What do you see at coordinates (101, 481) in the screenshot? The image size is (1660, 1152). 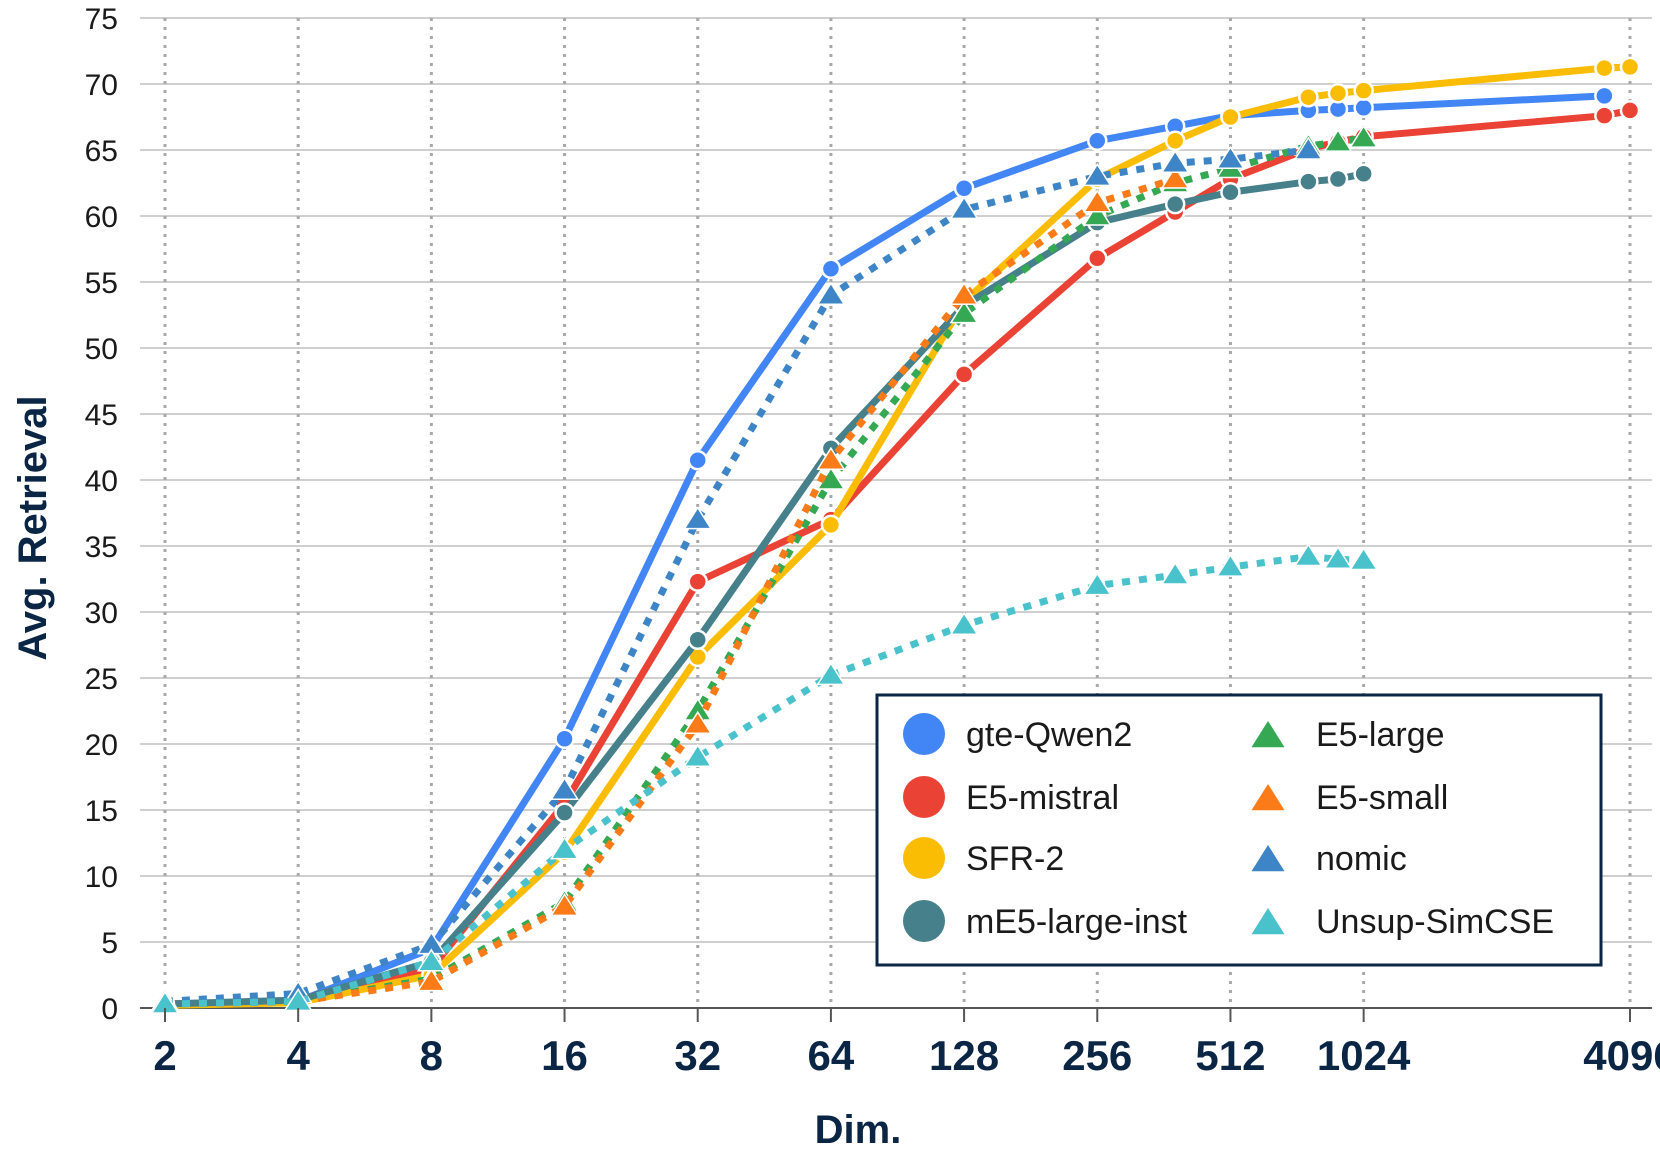 I see `y-tick-label: 40` at bounding box center [101, 481].